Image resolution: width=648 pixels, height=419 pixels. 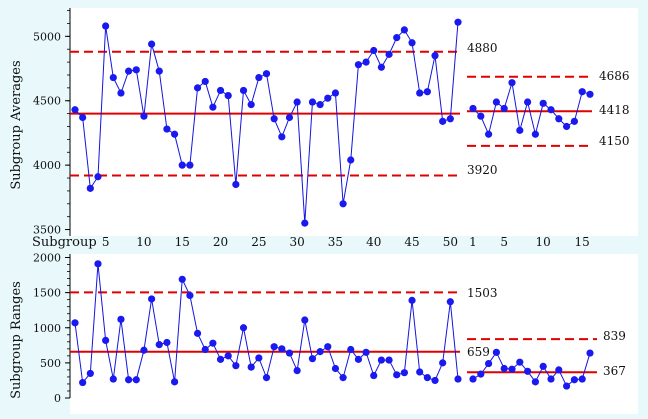 What do you see at coordinates (47, 101) in the screenshot?
I see `y-tick-label: 4500` at bounding box center [47, 101].